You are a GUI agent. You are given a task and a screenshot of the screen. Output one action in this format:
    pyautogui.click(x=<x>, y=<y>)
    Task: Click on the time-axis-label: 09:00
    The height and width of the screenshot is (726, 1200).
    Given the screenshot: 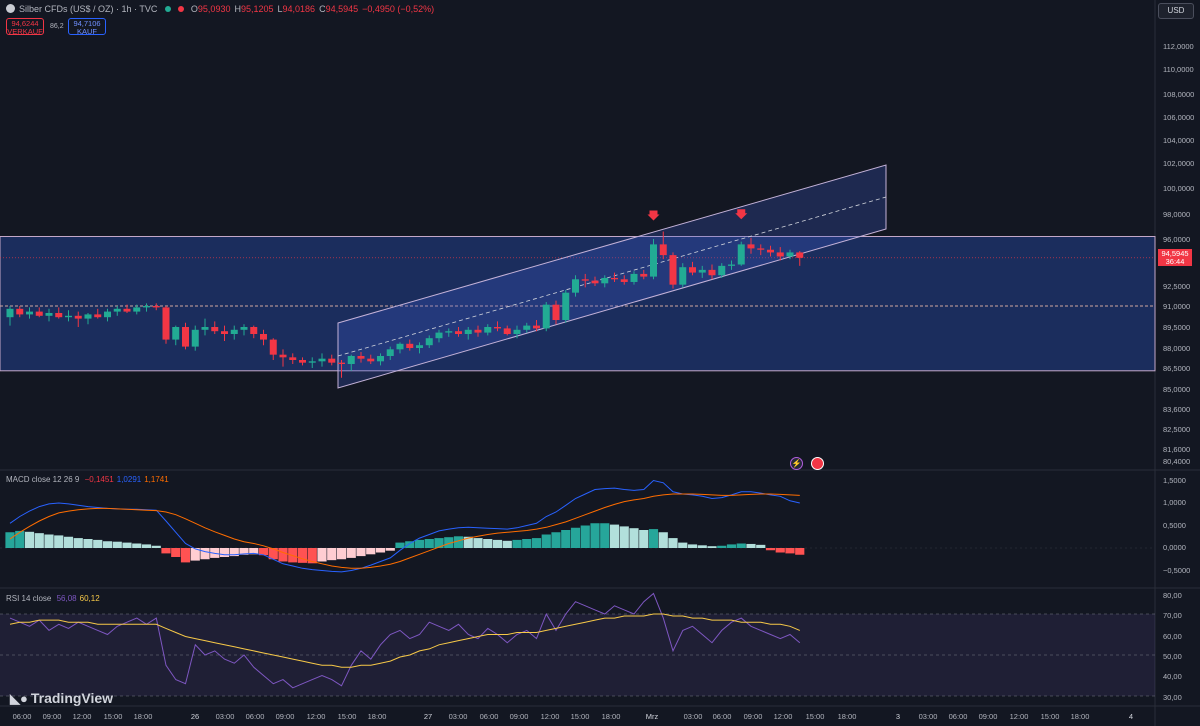 What is the action you would take?
    pyautogui.click(x=753, y=716)
    